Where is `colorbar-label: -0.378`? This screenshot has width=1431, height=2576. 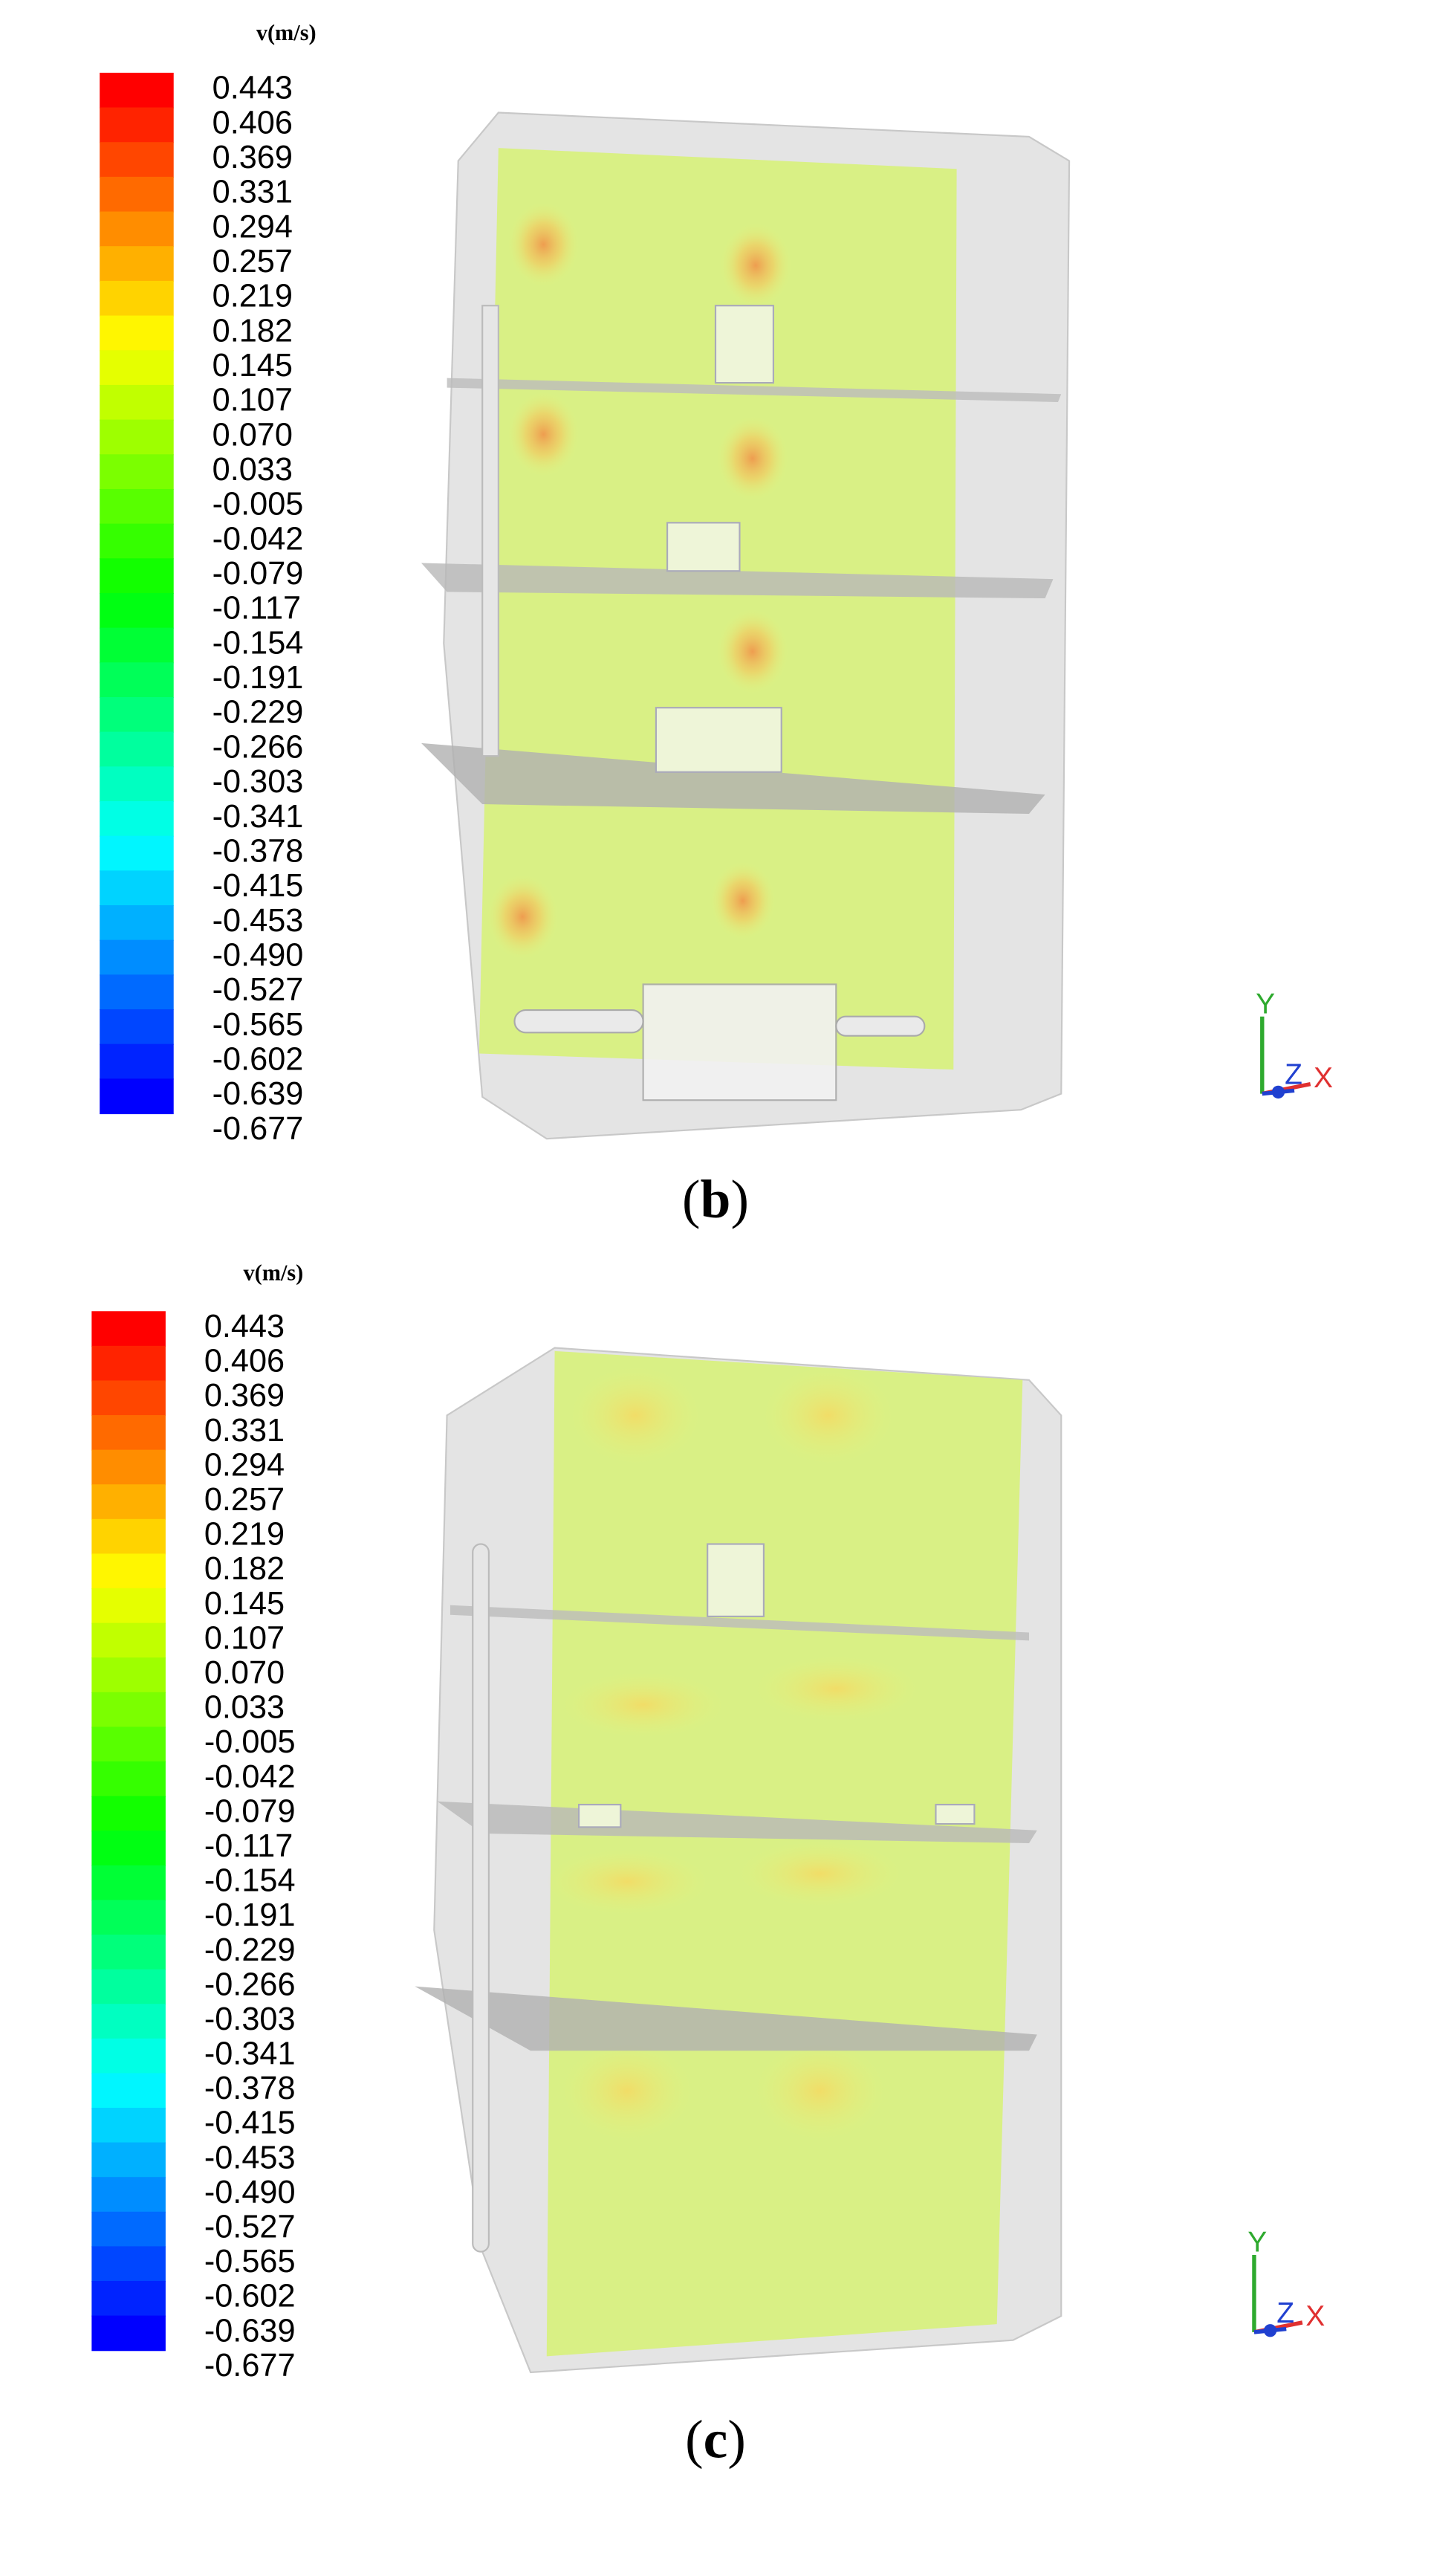 colorbar-label: -0.378 is located at coordinates (250, 2088).